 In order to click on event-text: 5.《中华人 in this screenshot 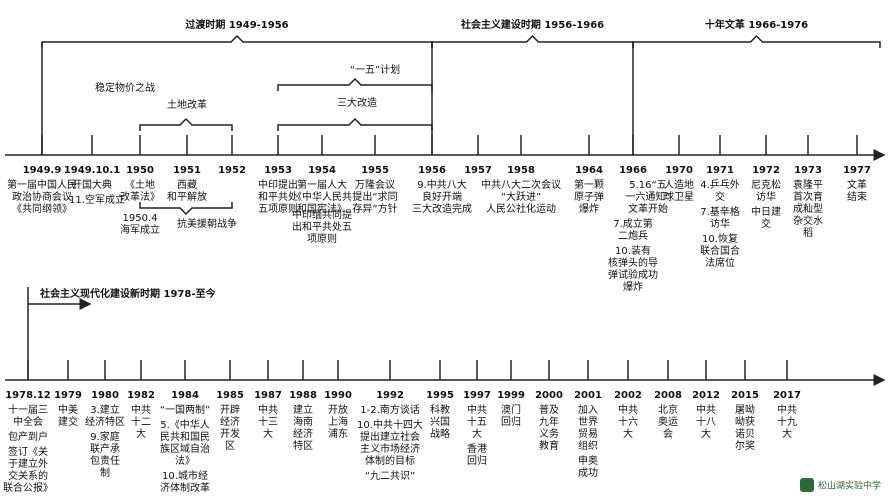, I will do `click(185, 424)`.